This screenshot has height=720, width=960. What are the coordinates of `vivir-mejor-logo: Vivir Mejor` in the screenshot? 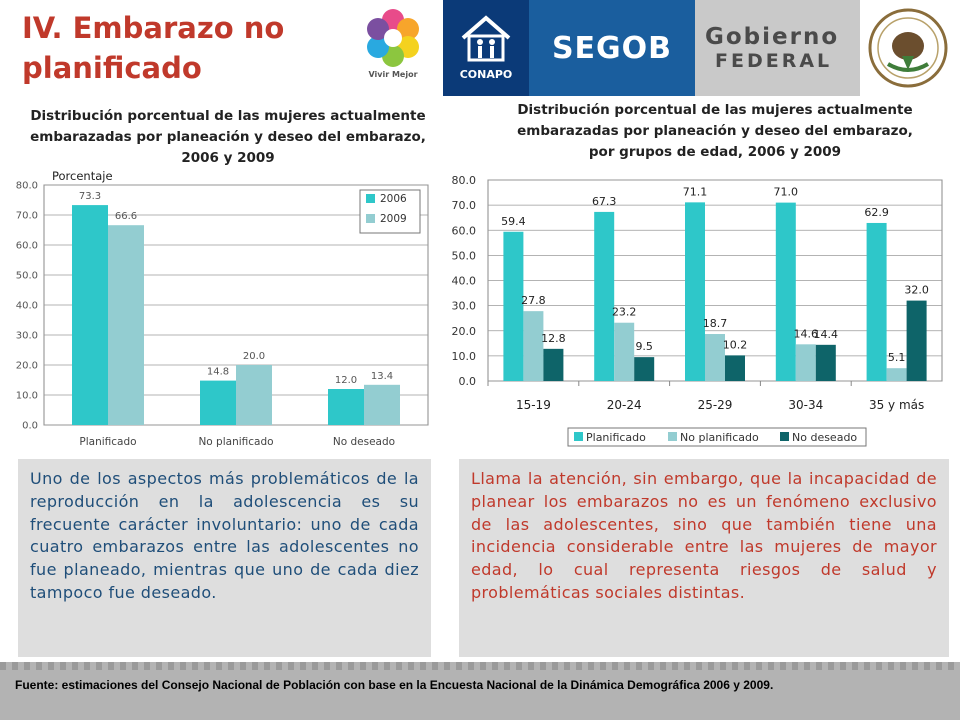 It's located at (393, 48).